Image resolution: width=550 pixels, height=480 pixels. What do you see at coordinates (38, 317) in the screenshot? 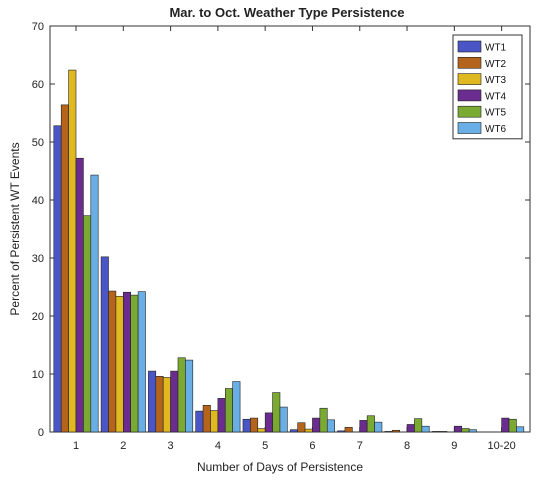
I see `y-tick-label: 20` at bounding box center [38, 317].